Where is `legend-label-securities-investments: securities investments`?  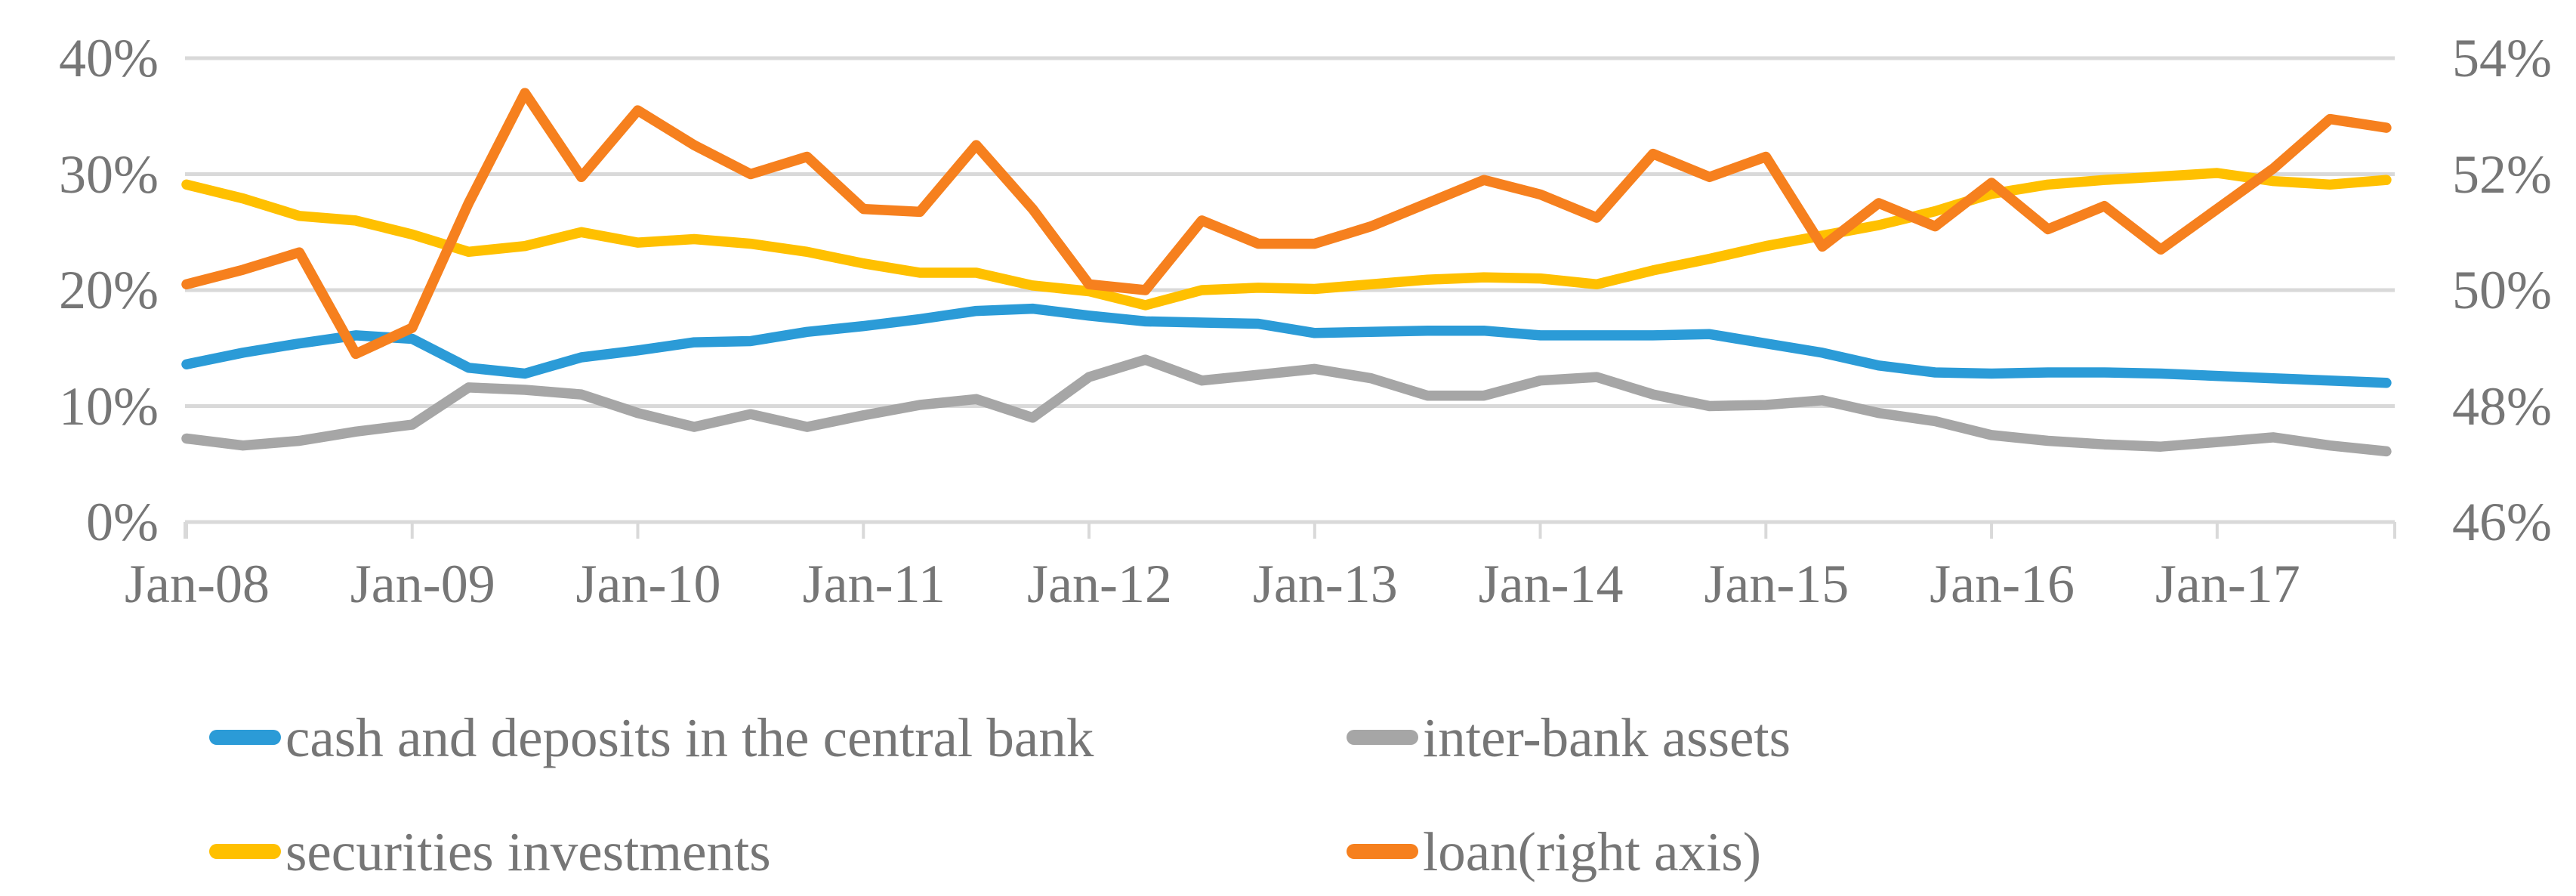
legend-label-securities-investments: securities investments is located at coordinates (528, 851).